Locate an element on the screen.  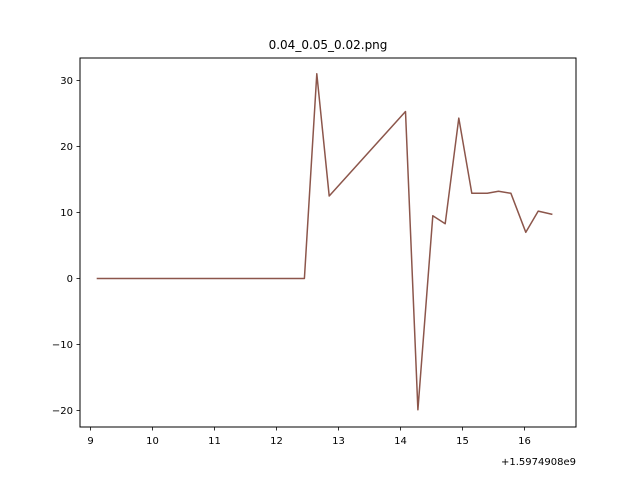
y-tick-label: −10 is located at coordinates (62, 345).